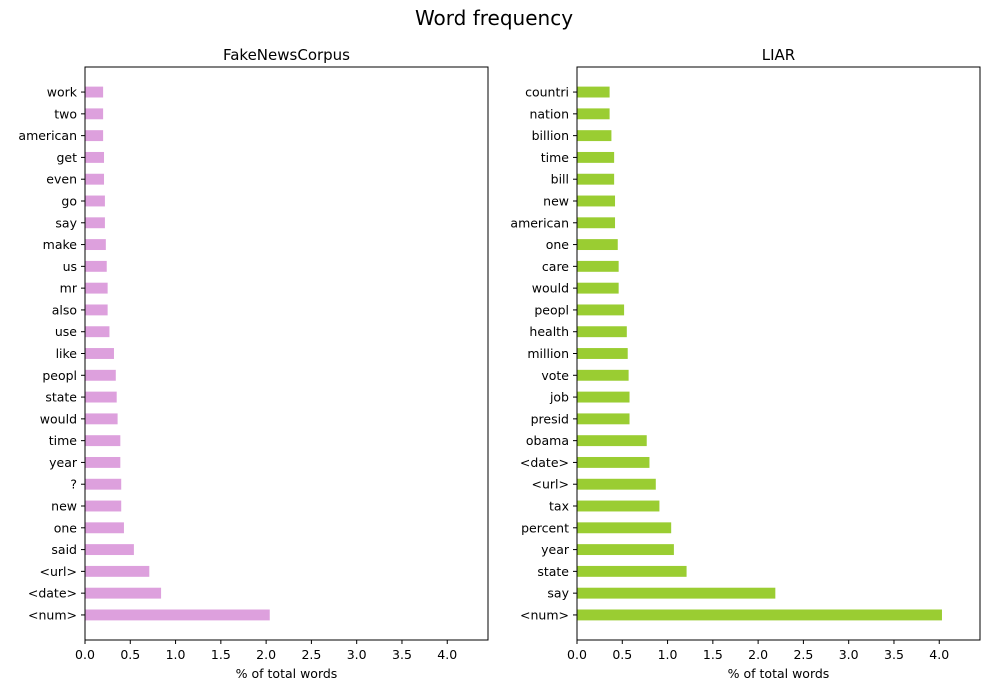  Describe the element at coordinates (577, 654) in the screenshot. I see `liar-xtick-label: 0.0` at that location.